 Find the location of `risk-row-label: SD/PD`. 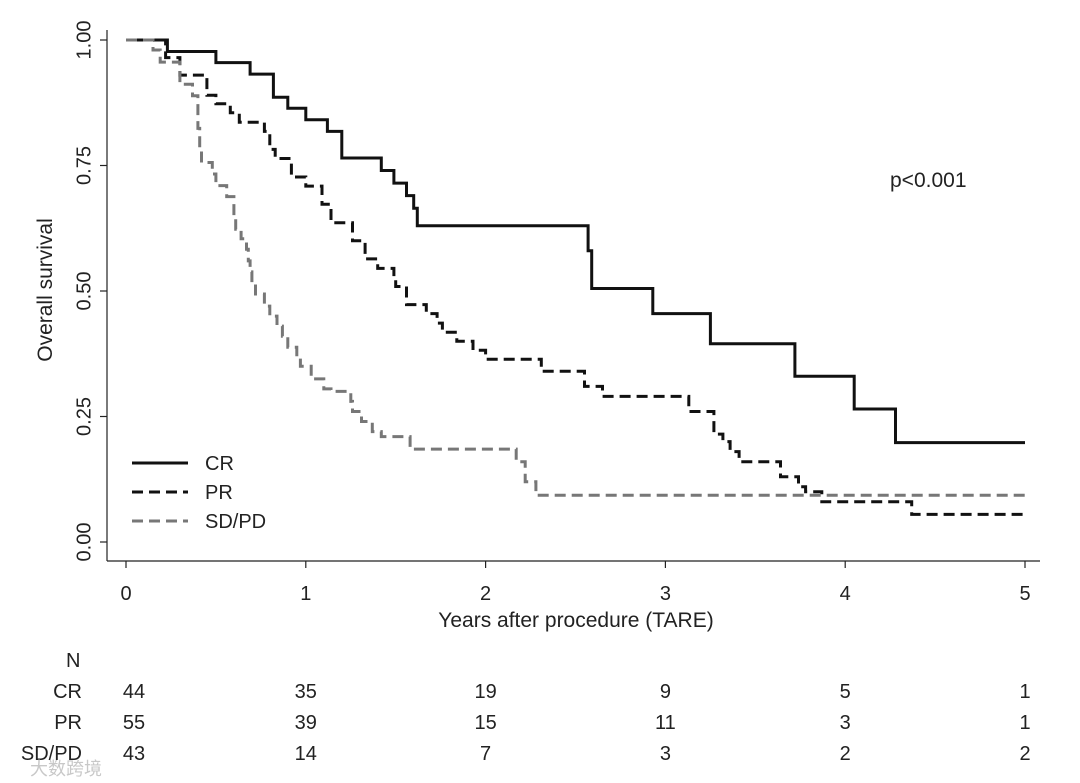

risk-row-label: SD/PD is located at coordinates (51, 754).